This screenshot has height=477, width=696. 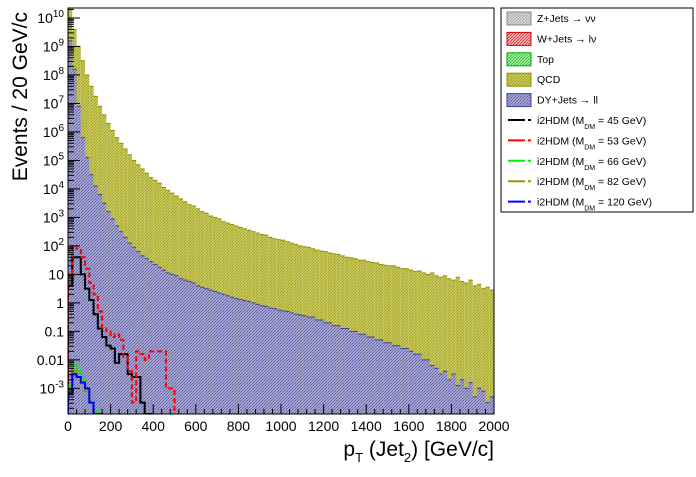 I want to click on y-tick-label: 10³, so click(x=54, y=216).